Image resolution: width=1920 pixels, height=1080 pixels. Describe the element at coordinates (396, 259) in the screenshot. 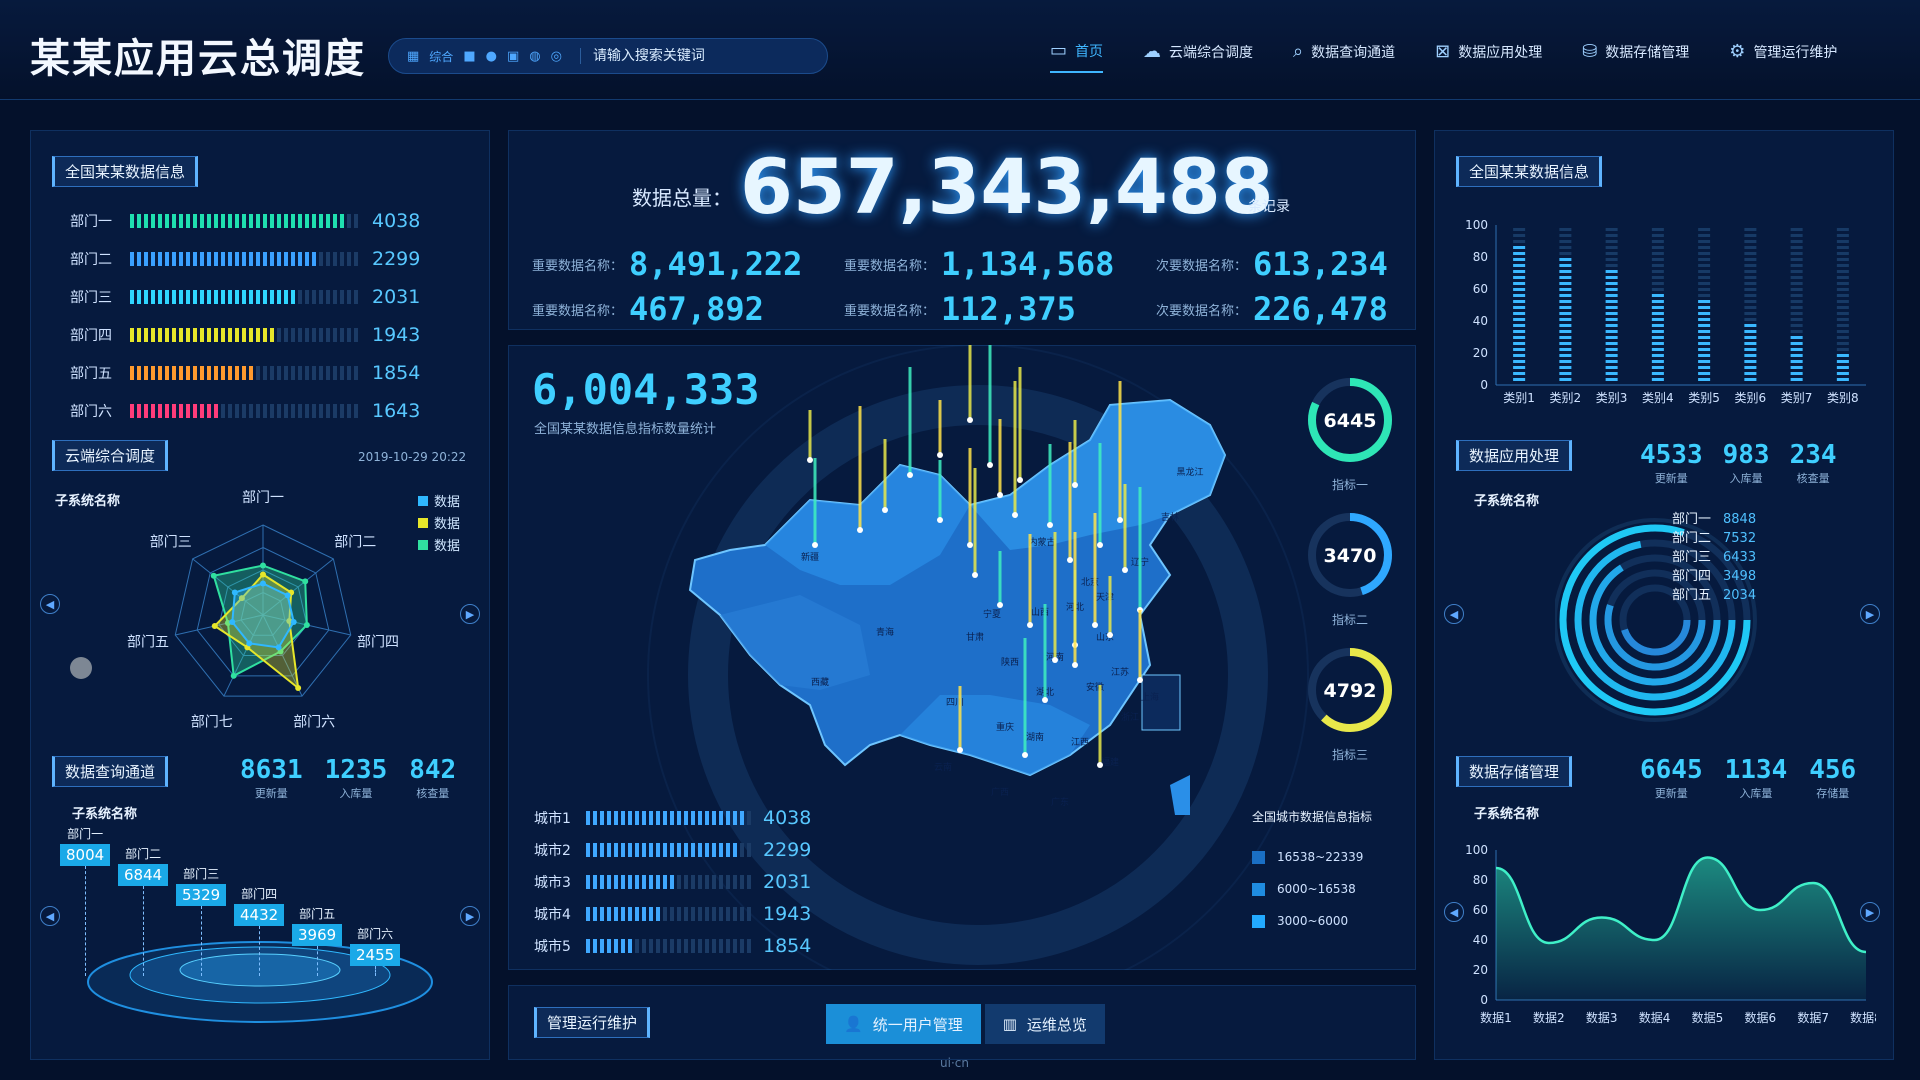

I see `dept-value: 2299` at that location.